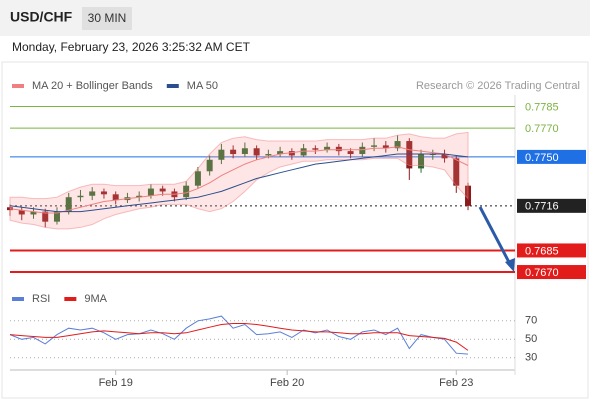 The width and height of the screenshot is (590, 400). Describe the element at coordinates (41, 17) in the screenshot. I see `symbol: USD/CHF` at that location.